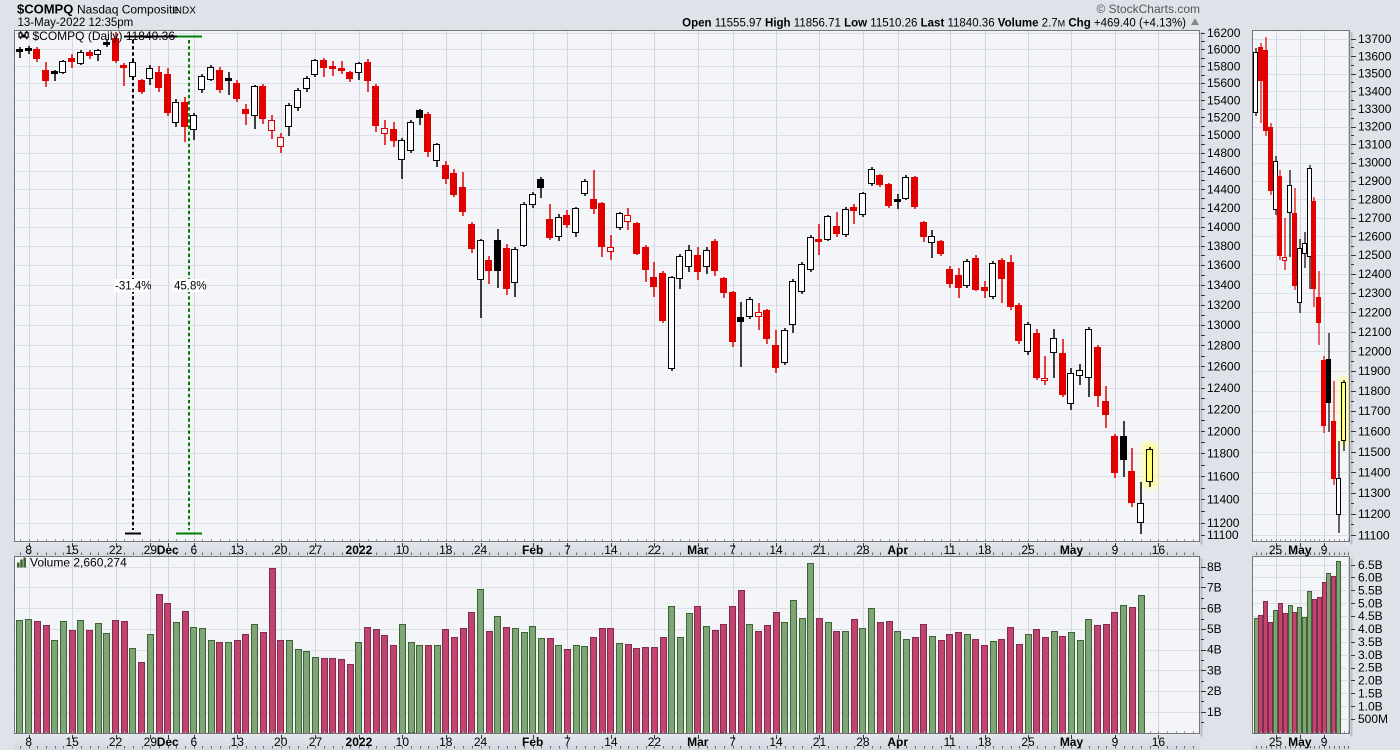  What do you see at coordinates (1148, 9) in the screenshot?
I see `svg-text: © StockCharts.com` at bounding box center [1148, 9].